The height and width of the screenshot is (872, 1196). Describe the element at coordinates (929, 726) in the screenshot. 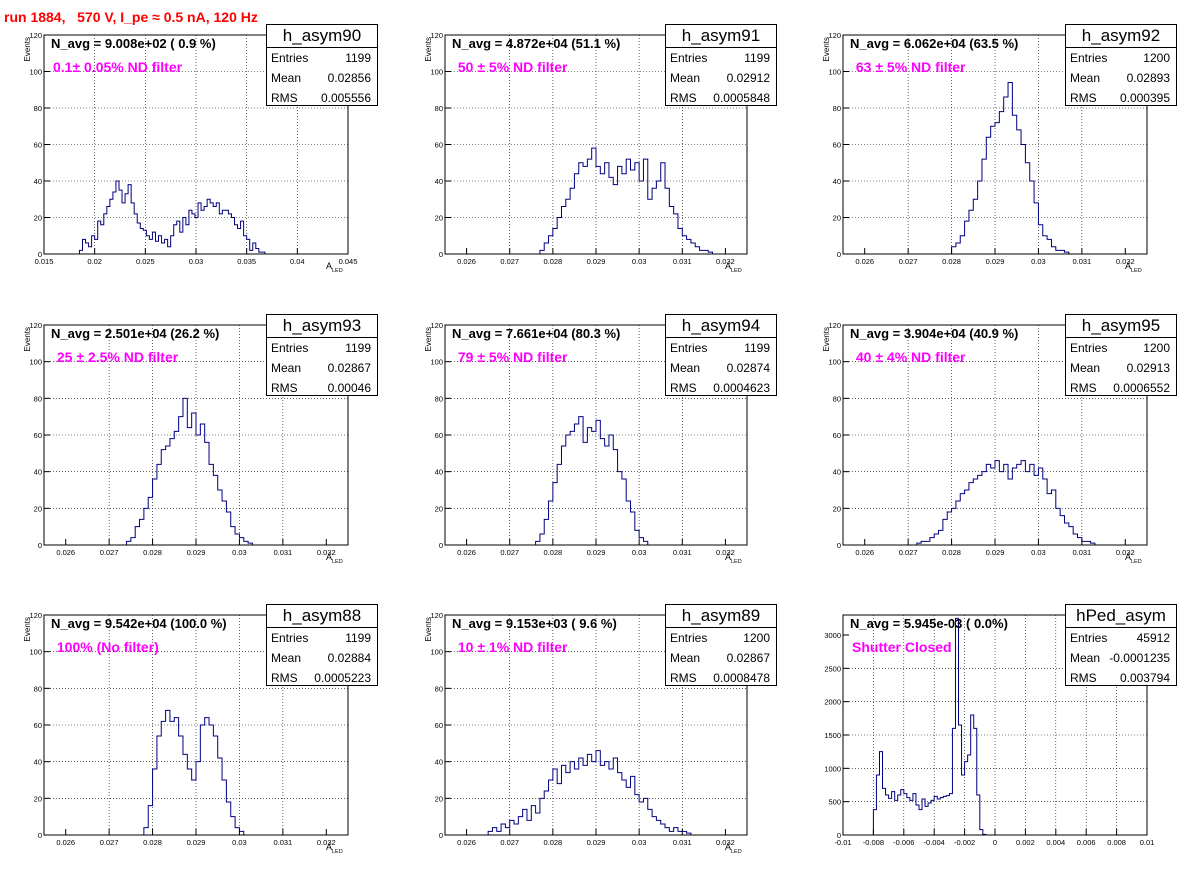

I see `histogram-series-hPed_asym` at that location.